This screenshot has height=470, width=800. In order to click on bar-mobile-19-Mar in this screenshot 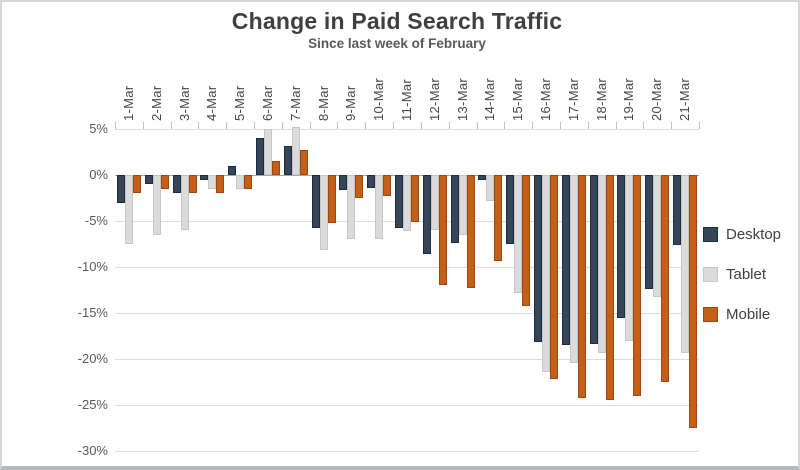, I will do `click(637, 285)`.